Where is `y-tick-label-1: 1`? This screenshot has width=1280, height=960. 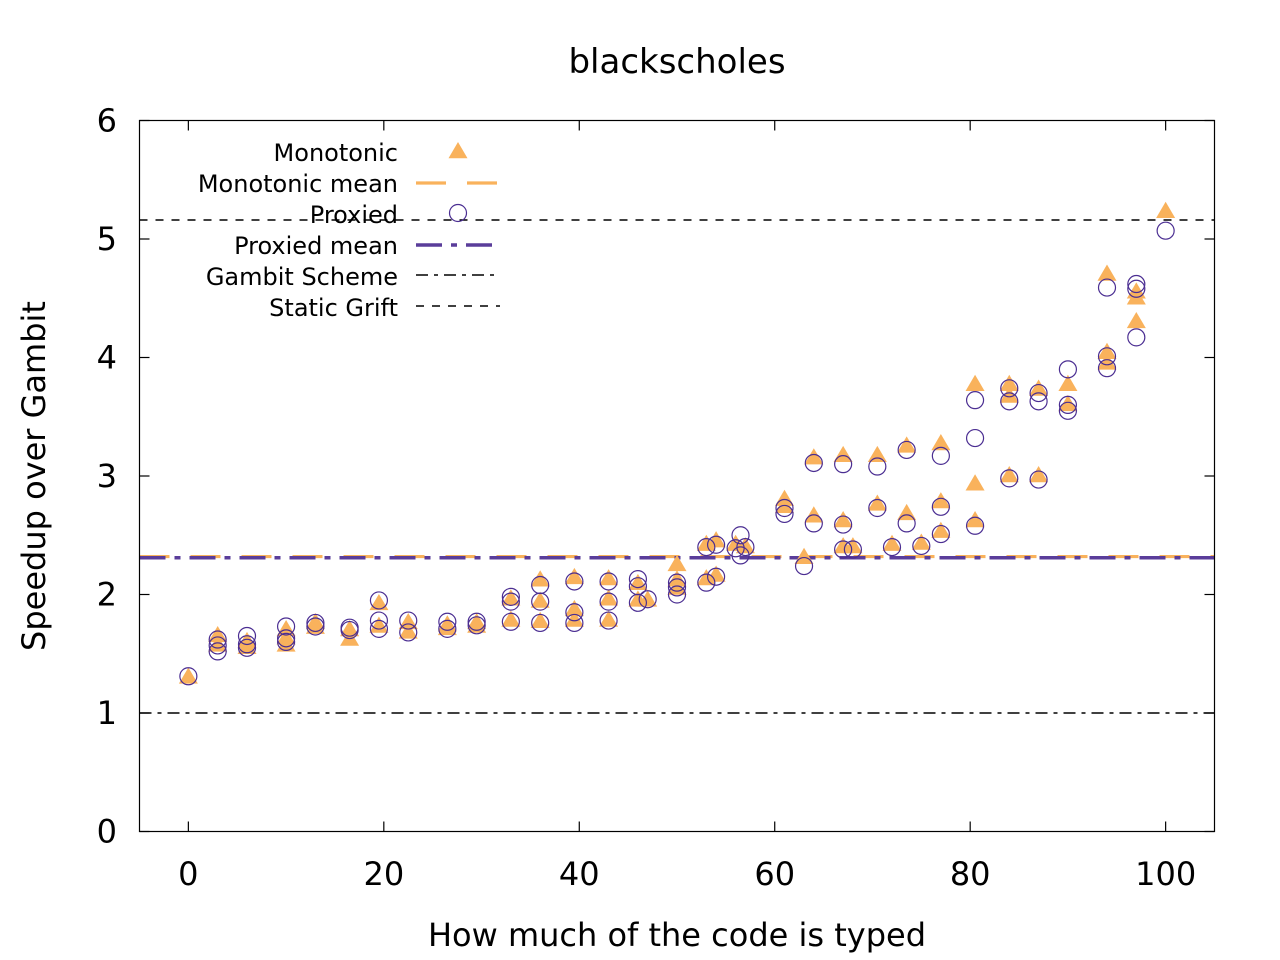 y-tick-label-1: 1 is located at coordinates (107, 713).